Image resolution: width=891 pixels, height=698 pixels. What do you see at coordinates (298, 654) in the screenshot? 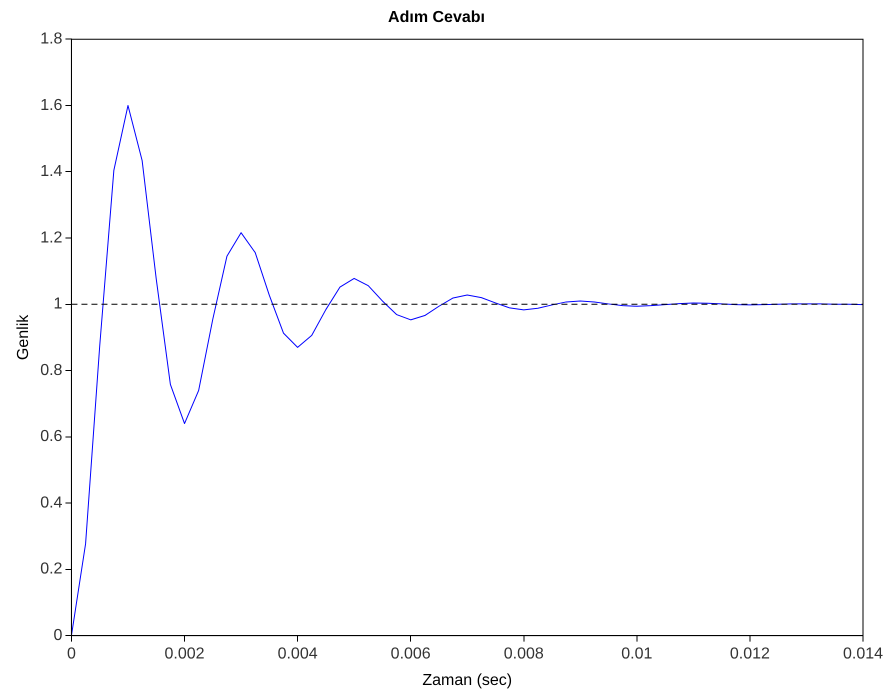
I see `x-tick-label: 0.004` at bounding box center [298, 654].